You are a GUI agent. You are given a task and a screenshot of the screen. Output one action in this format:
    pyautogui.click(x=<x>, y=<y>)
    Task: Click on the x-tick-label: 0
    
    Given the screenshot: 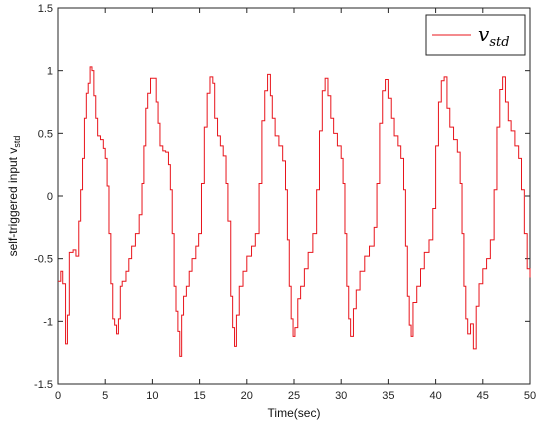 What is the action you would take?
    pyautogui.click(x=58, y=396)
    